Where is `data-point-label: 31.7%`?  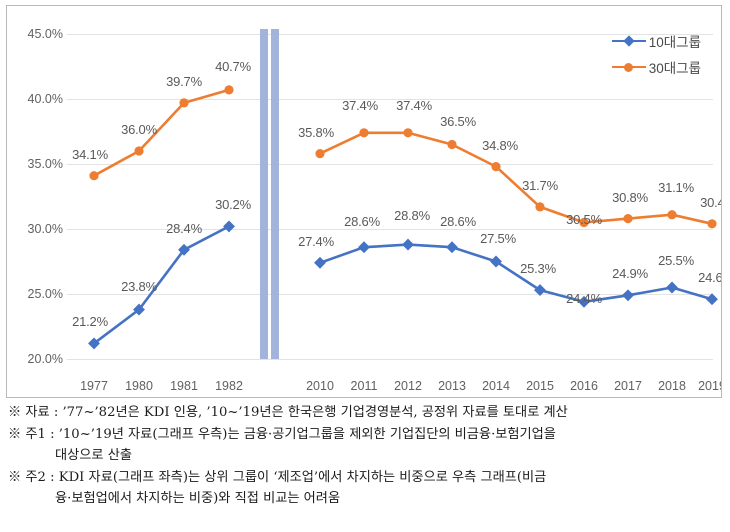 data-point-label: 31.7% is located at coordinates (540, 185).